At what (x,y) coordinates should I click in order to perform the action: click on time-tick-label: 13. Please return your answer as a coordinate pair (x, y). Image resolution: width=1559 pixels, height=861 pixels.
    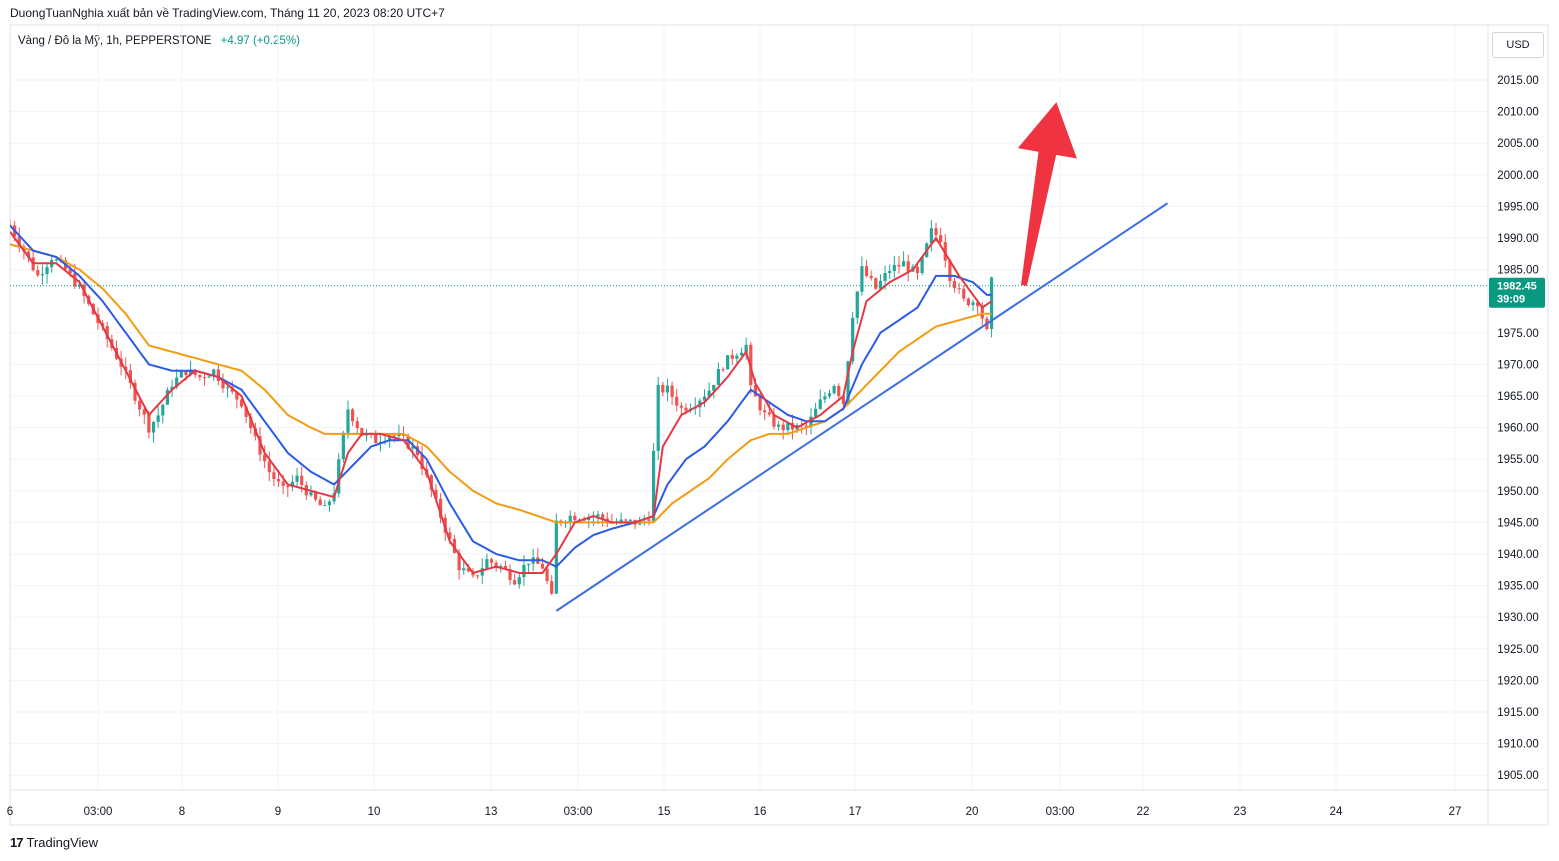
    Looking at the image, I should click on (491, 812).